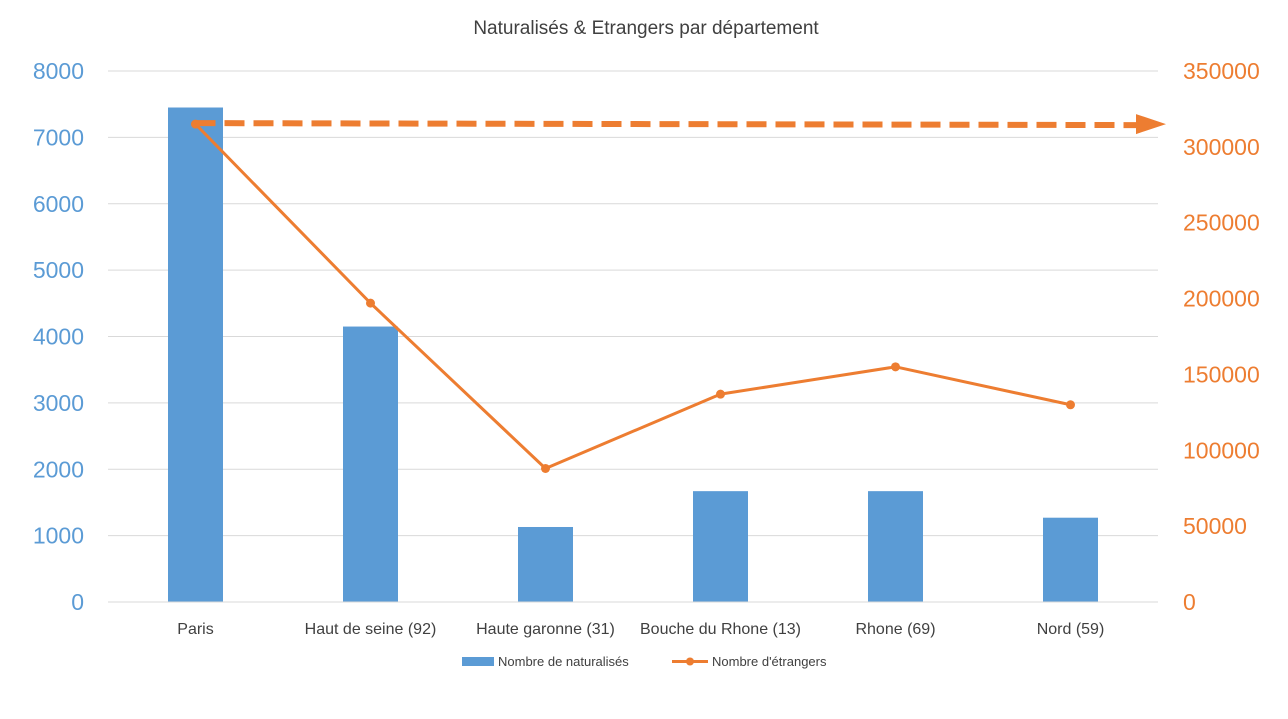  Describe the element at coordinates (478, 661) in the screenshot. I see `legend-swatch-naturalises` at that location.